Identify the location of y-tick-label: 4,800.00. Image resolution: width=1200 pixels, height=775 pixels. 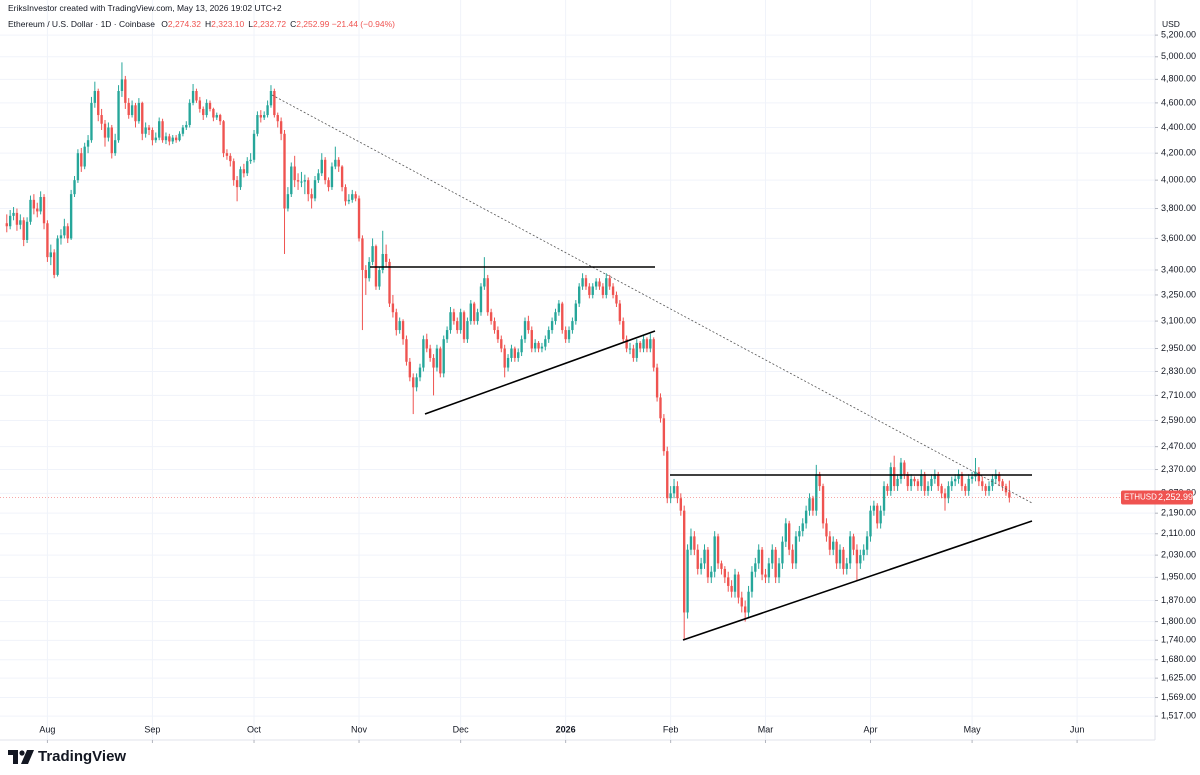
(1178, 79).